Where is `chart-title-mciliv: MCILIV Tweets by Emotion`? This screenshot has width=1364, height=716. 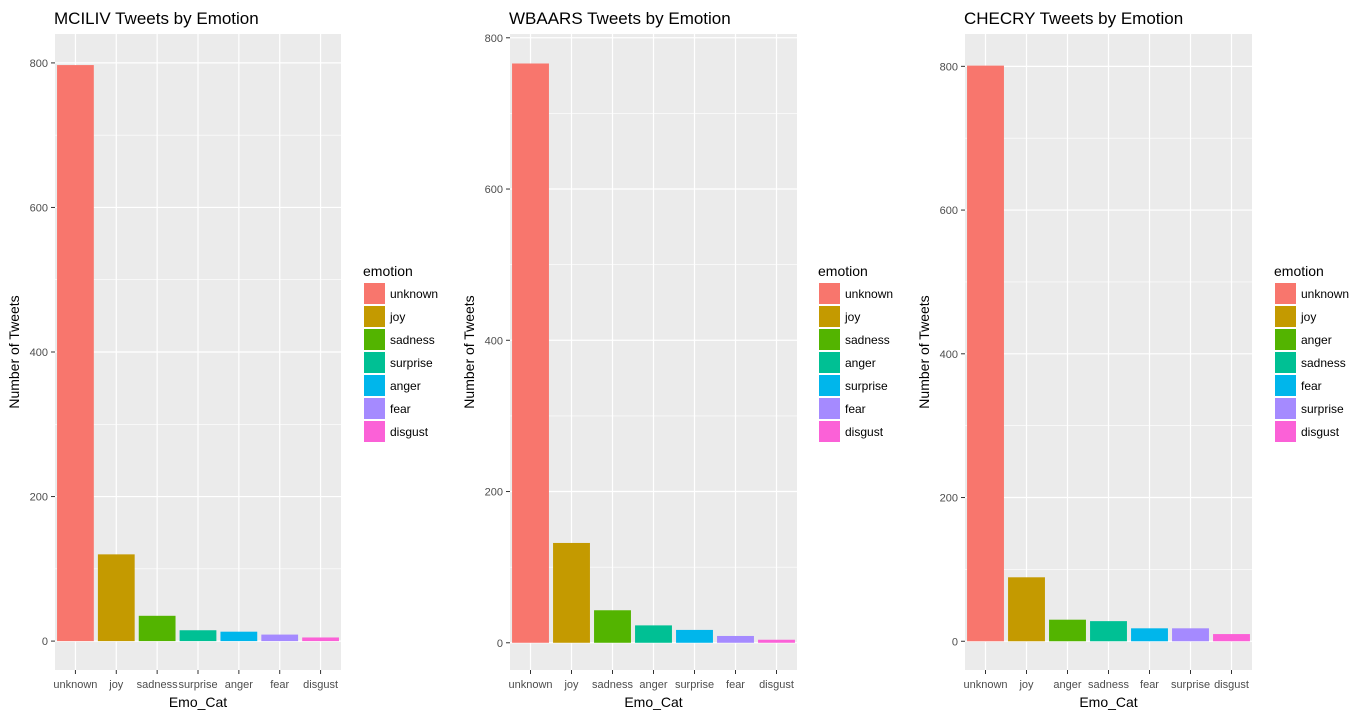
chart-title-mciliv: MCILIV Tweets by Emotion is located at coordinates (156, 18).